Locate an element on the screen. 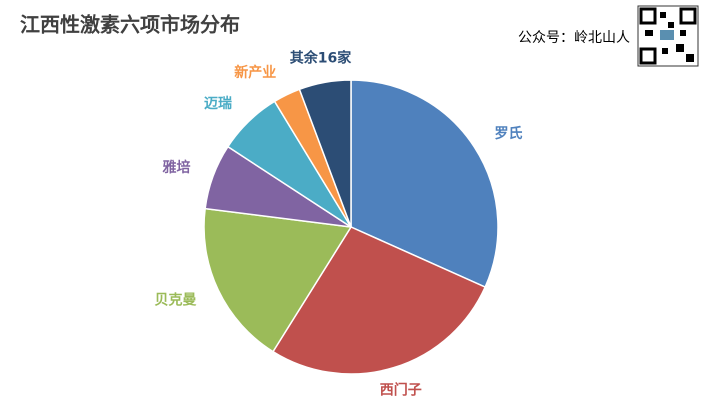  slice-label: 西门子 is located at coordinates (401, 390).